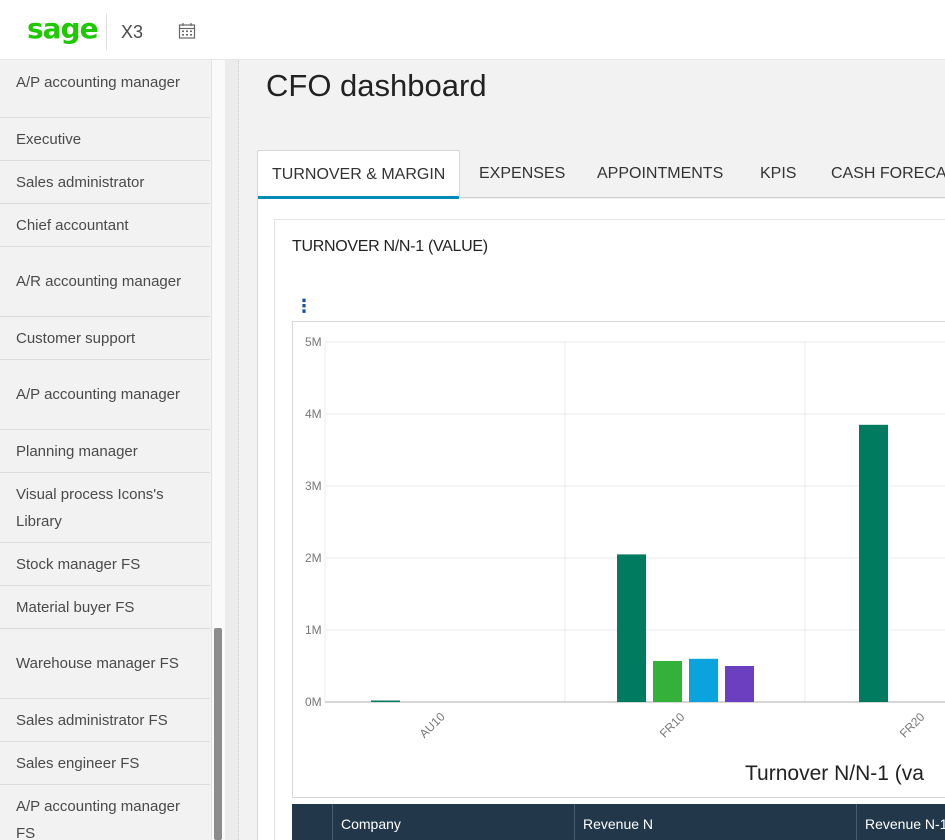 The image size is (945, 840). I want to click on table-header-company: Company, so click(453, 822).